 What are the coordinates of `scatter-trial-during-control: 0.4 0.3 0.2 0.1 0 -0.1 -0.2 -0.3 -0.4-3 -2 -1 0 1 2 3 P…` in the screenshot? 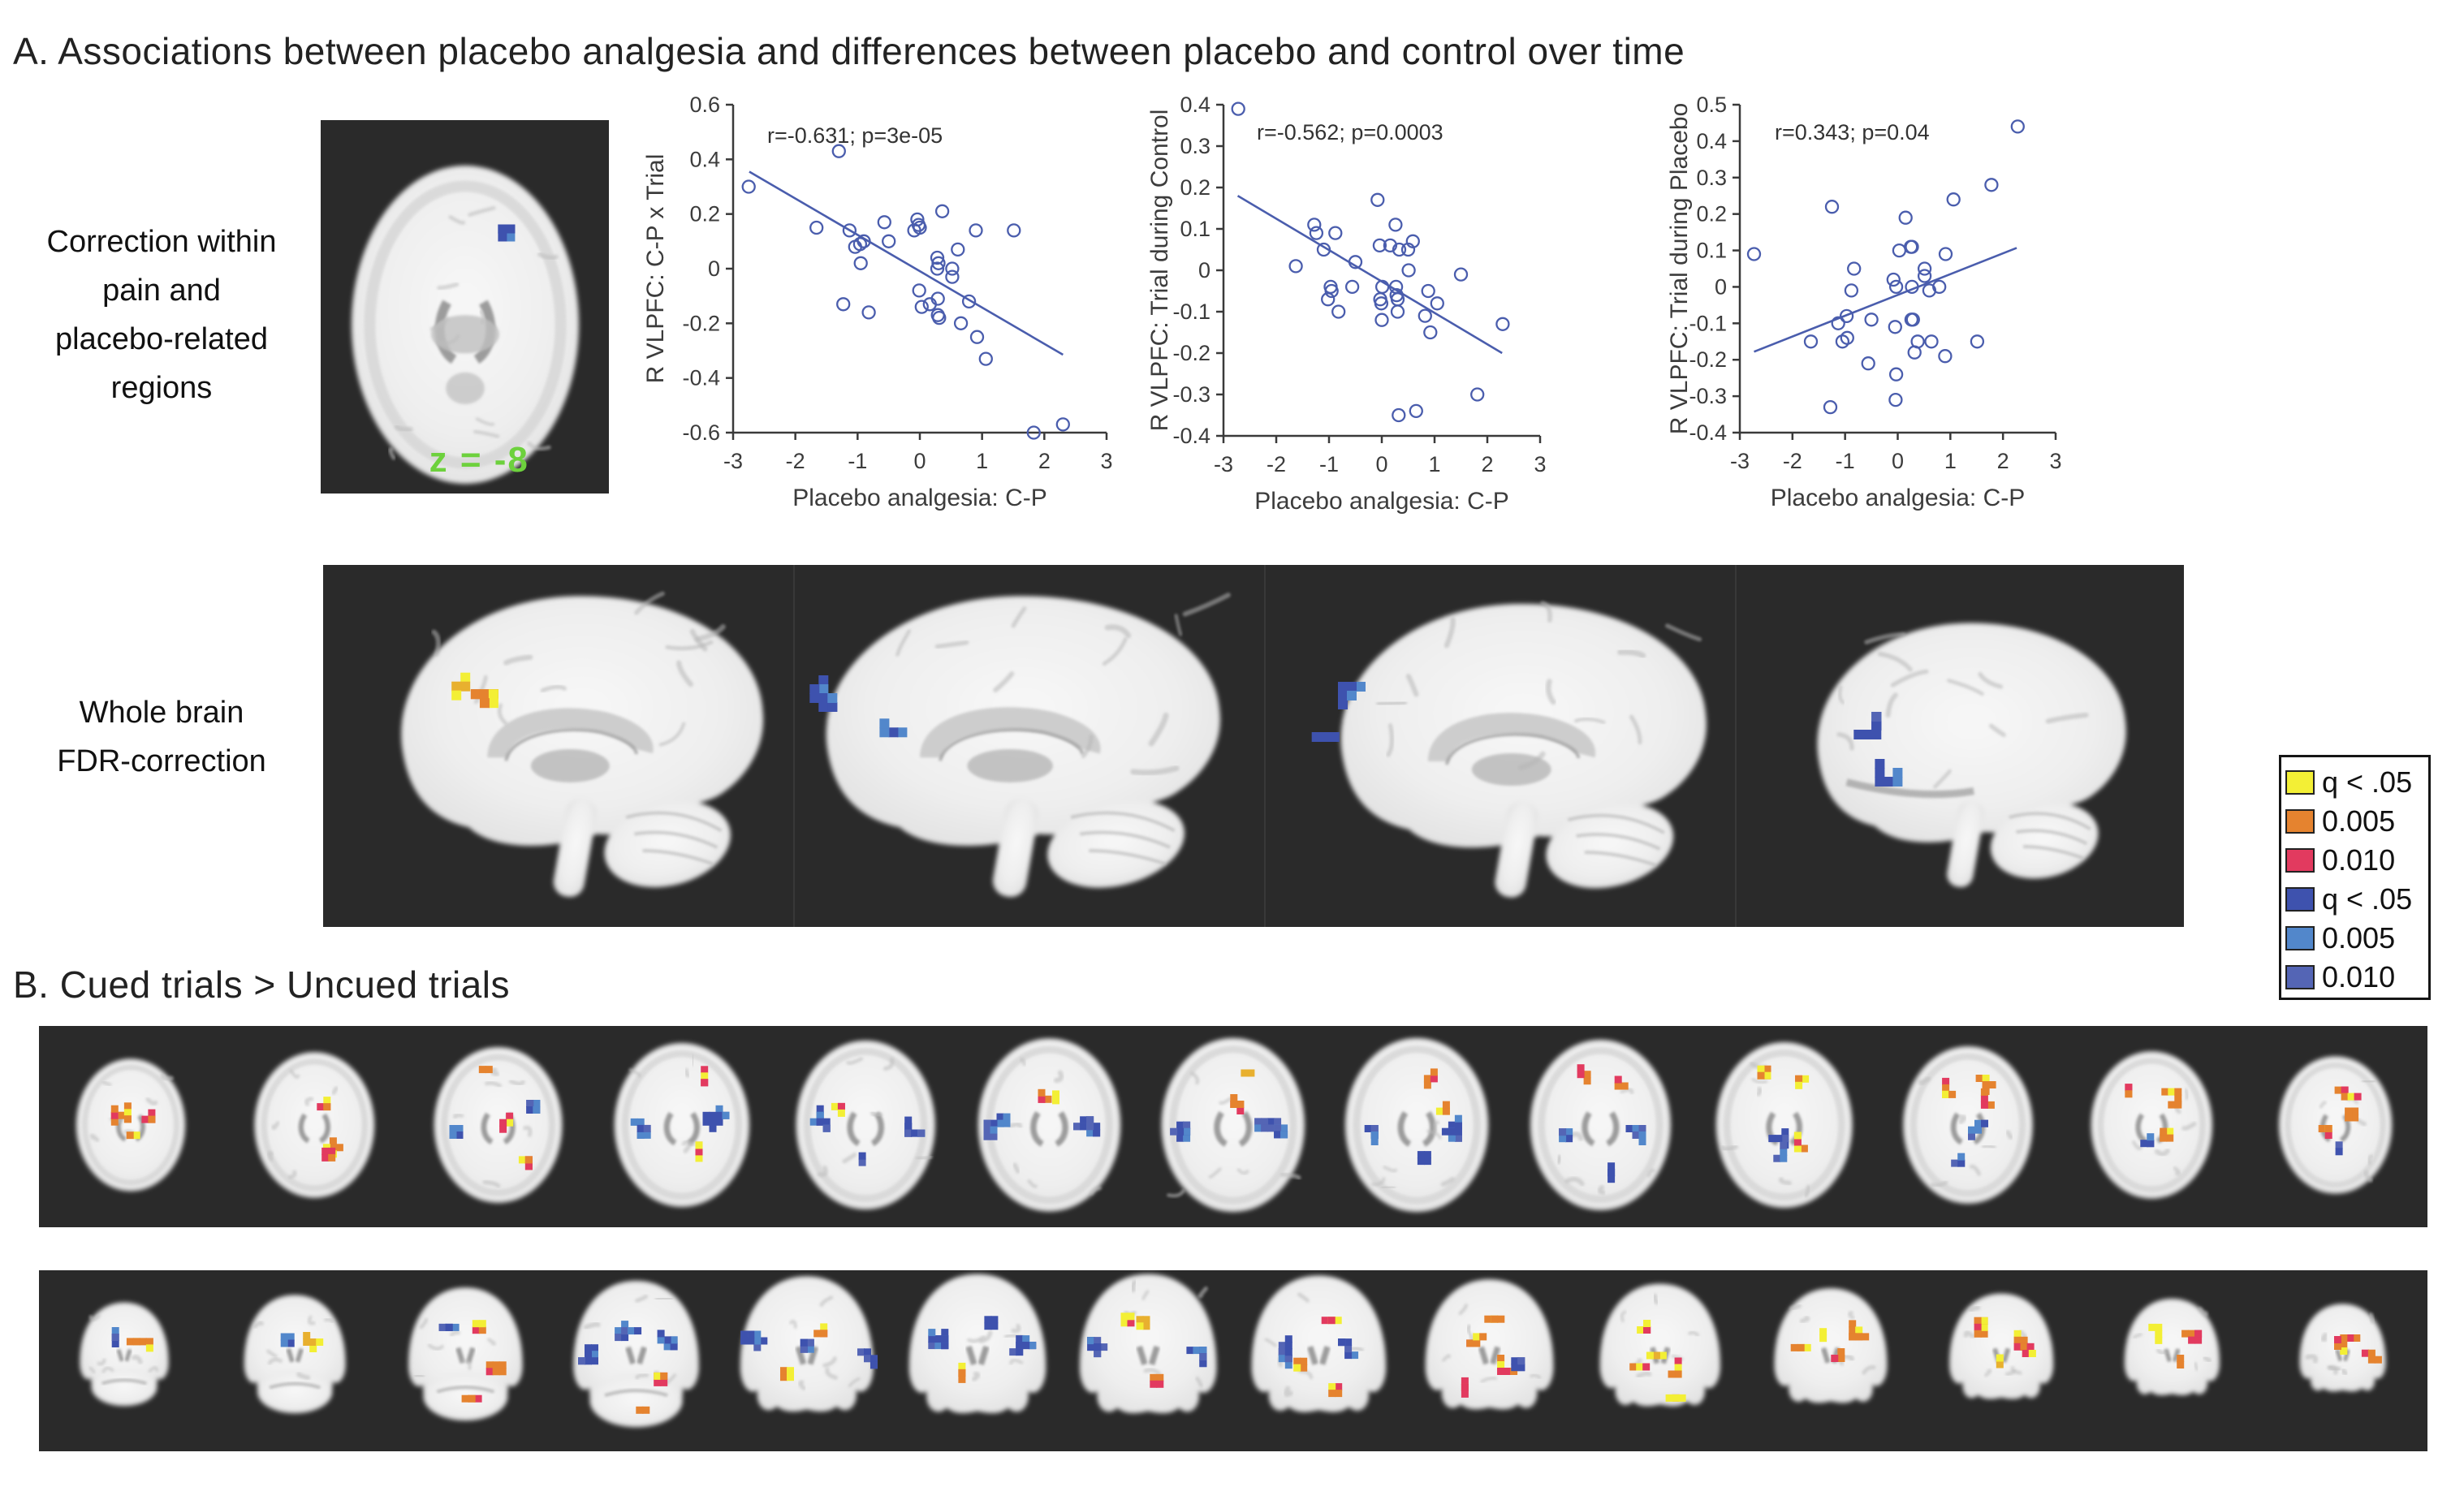 It's located at (1346, 304).